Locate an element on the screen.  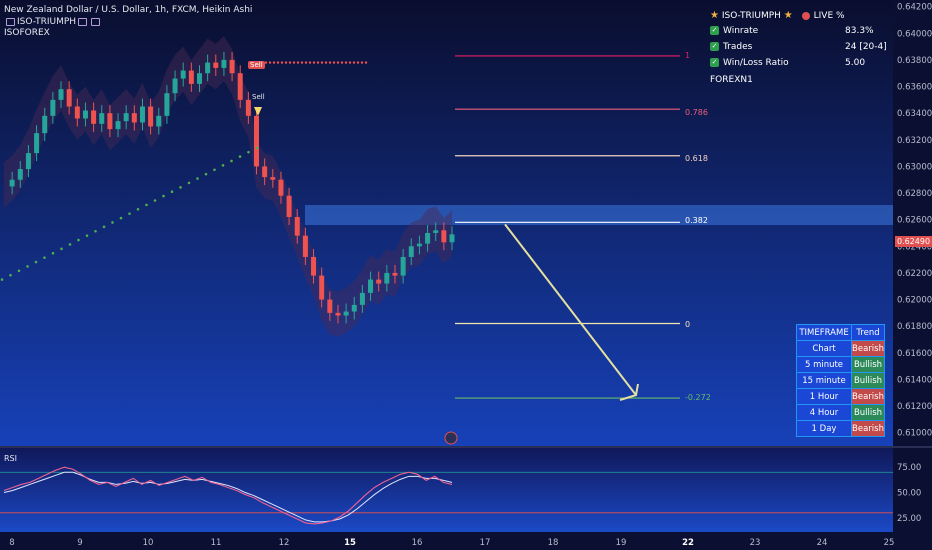
rsi-tick-label: 25.00 is located at coordinates (909, 519).